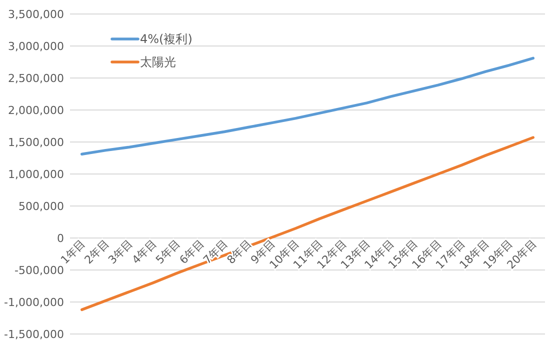 This screenshot has height=346, width=552. What do you see at coordinates (36, 46) in the screenshot?
I see `y-tick-label: 3,000,000` at bounding box center [36, 46].